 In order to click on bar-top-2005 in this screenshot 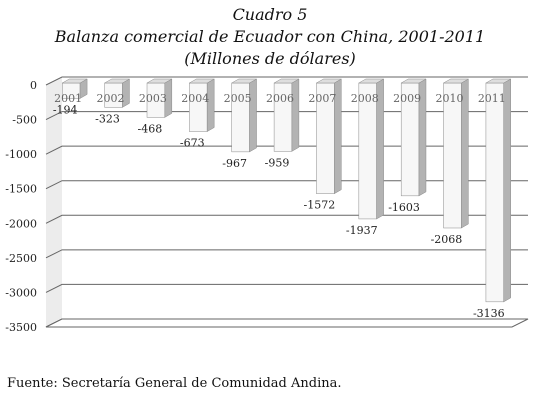, I will do `click(244, 81)`.